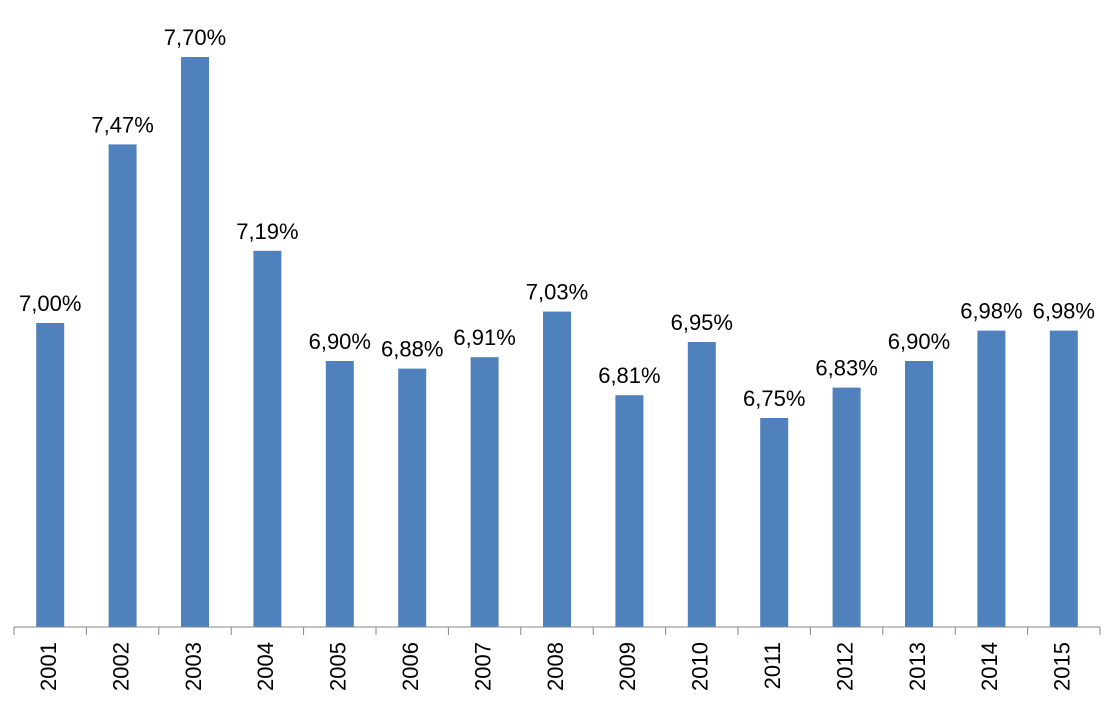  Describe the element at coordinates (195, 37) in the screenshot. I see `value-label: 7,70%` at that location.